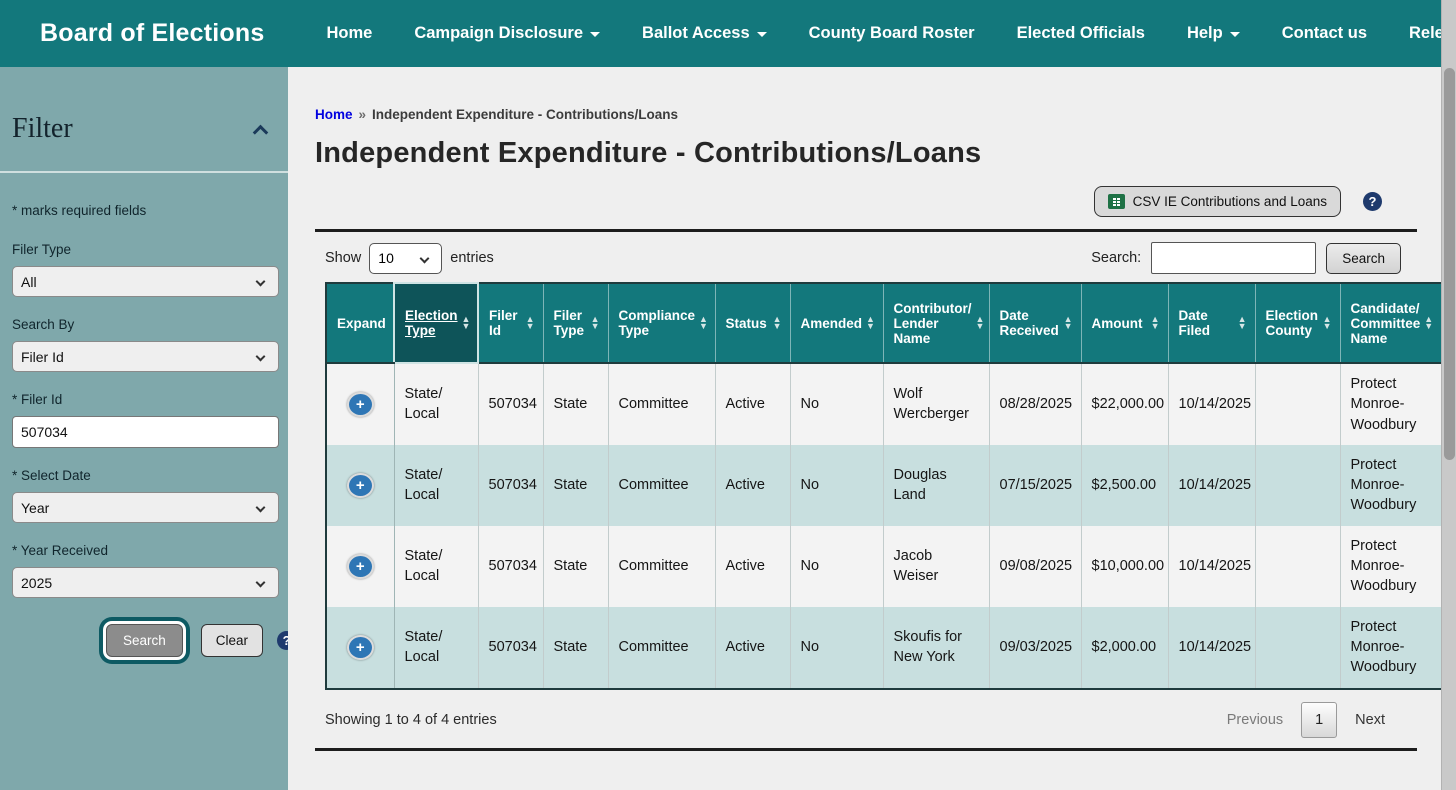 Image resolution: width=1456 pixels, height=790 pixels. What do you see at coordinates (60, 550) in the screenshot?
I see `year-received-label: * Year Received` at bounding box center [60, 550].